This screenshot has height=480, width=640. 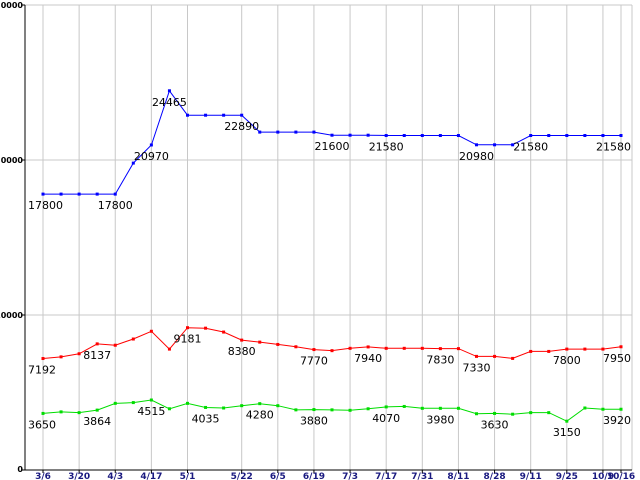 I want to click on x-tick-label: 10/16, so click(x=621, y=476).